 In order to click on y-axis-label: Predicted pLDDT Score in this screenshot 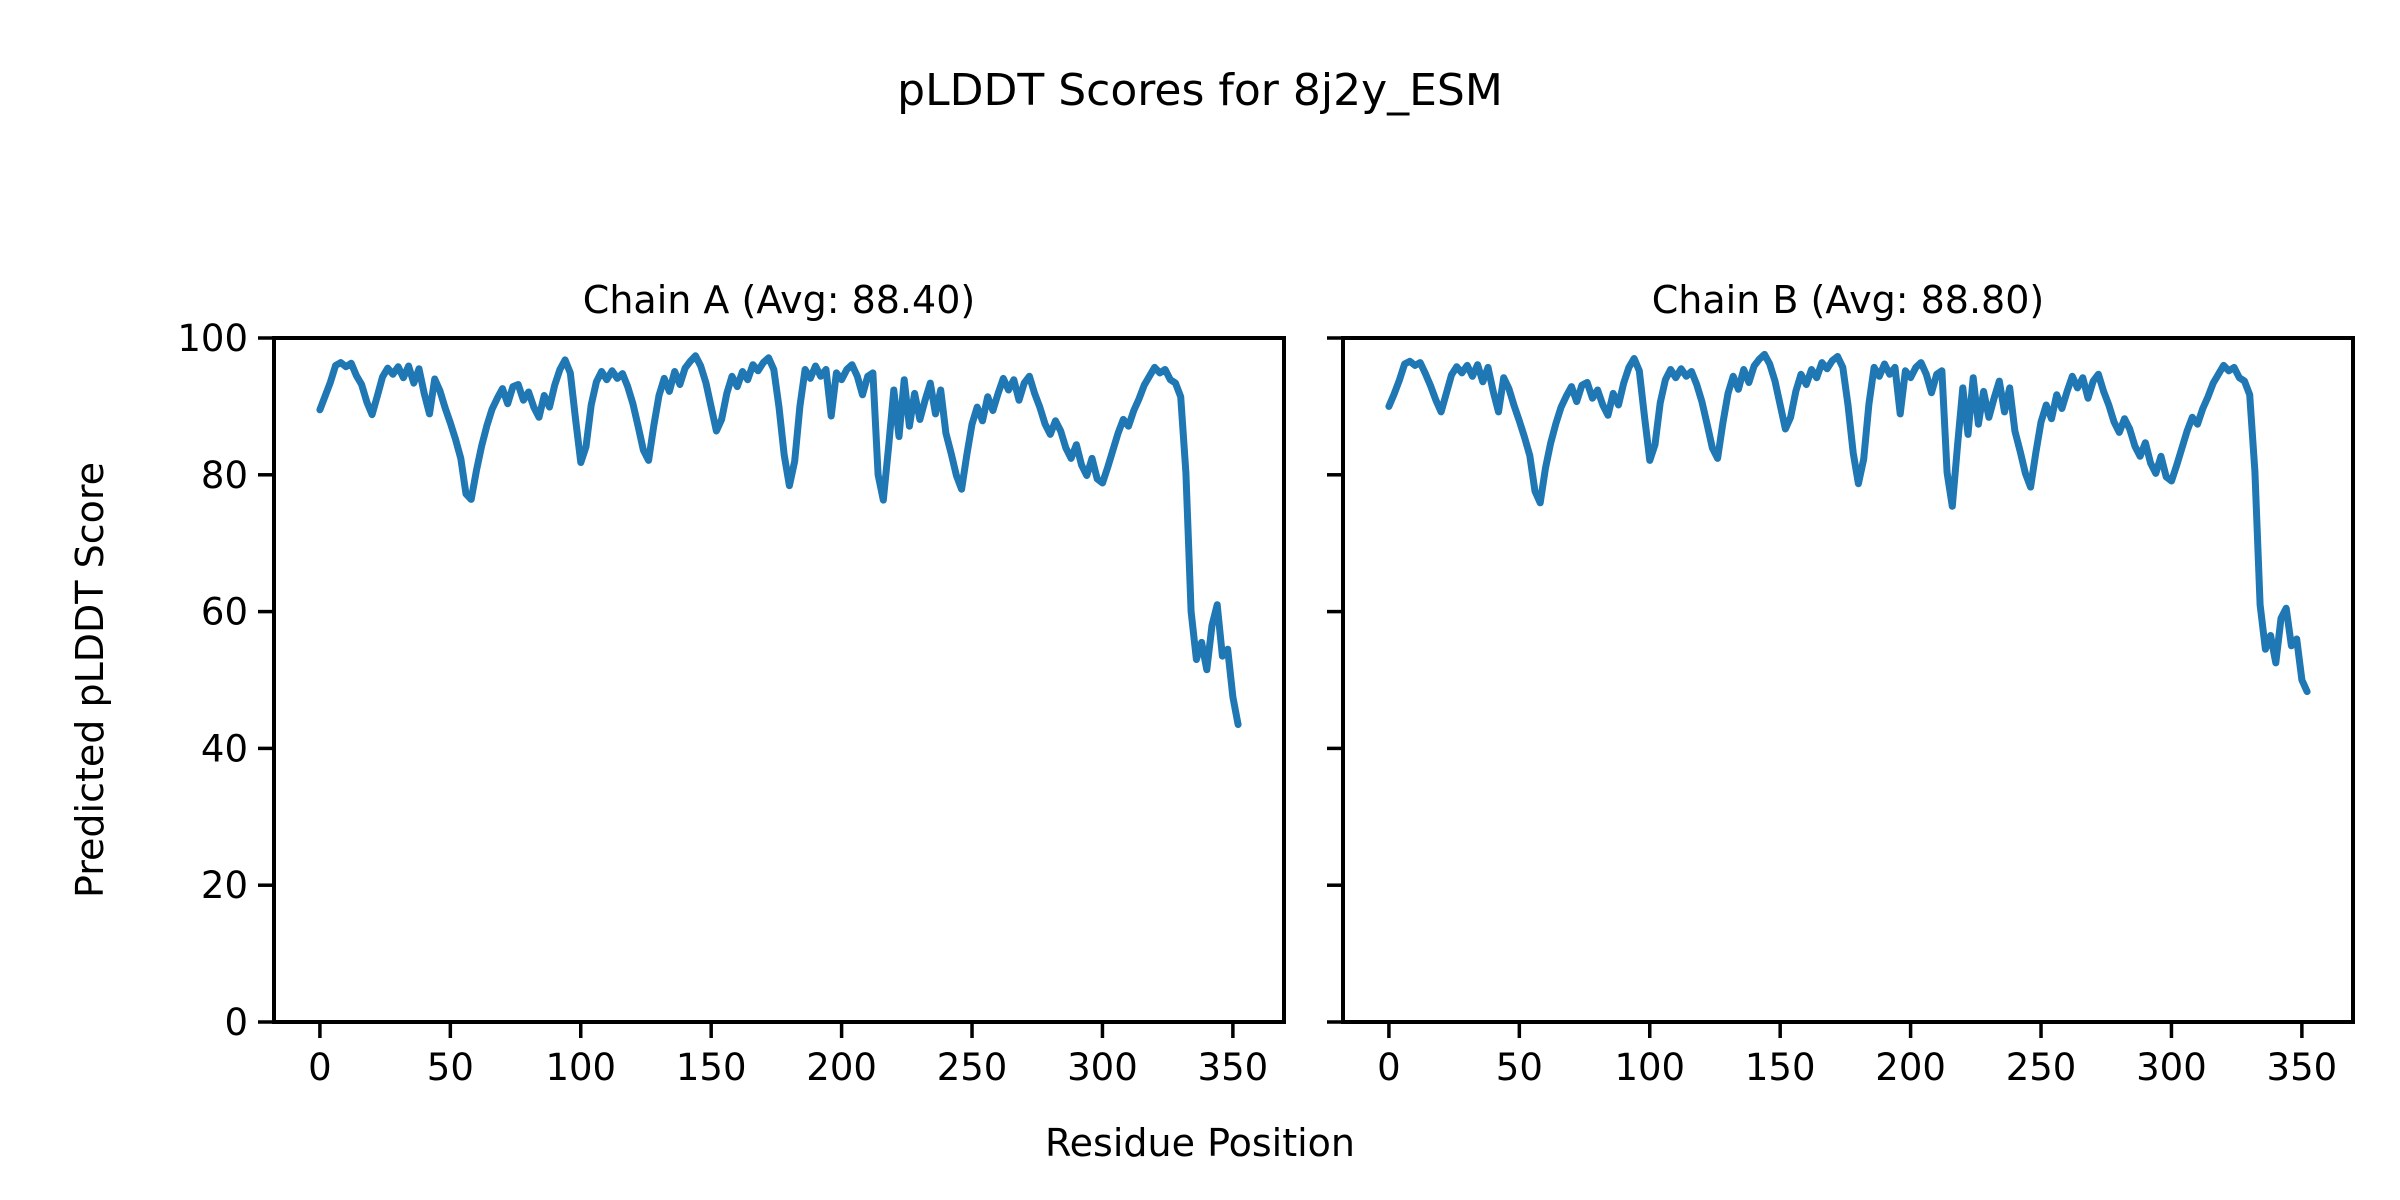, I will do `click(90, 680)`.